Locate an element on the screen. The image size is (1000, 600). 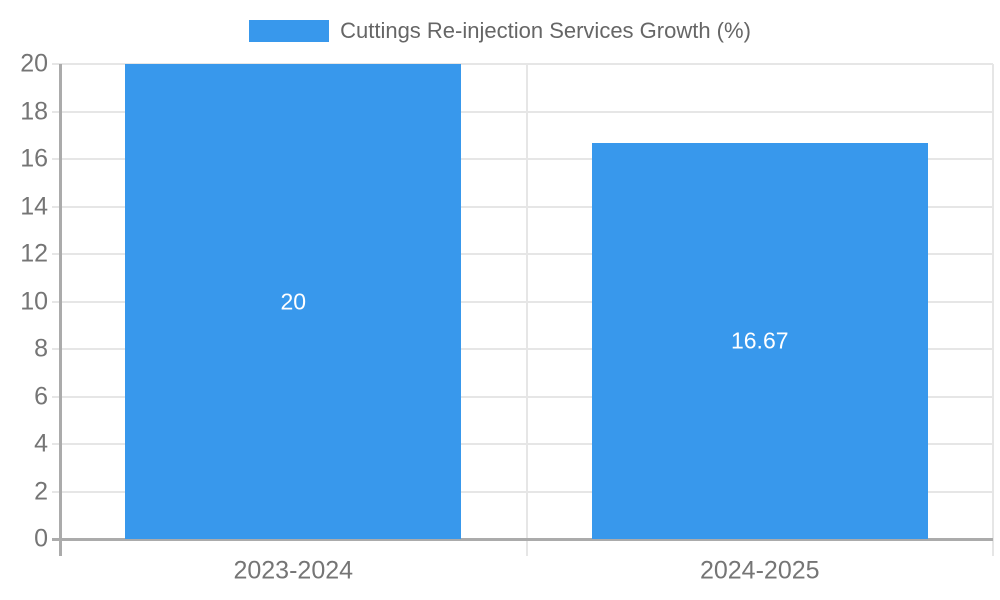
bar-value-label: 16.67 is located at coordinates (759, 340).